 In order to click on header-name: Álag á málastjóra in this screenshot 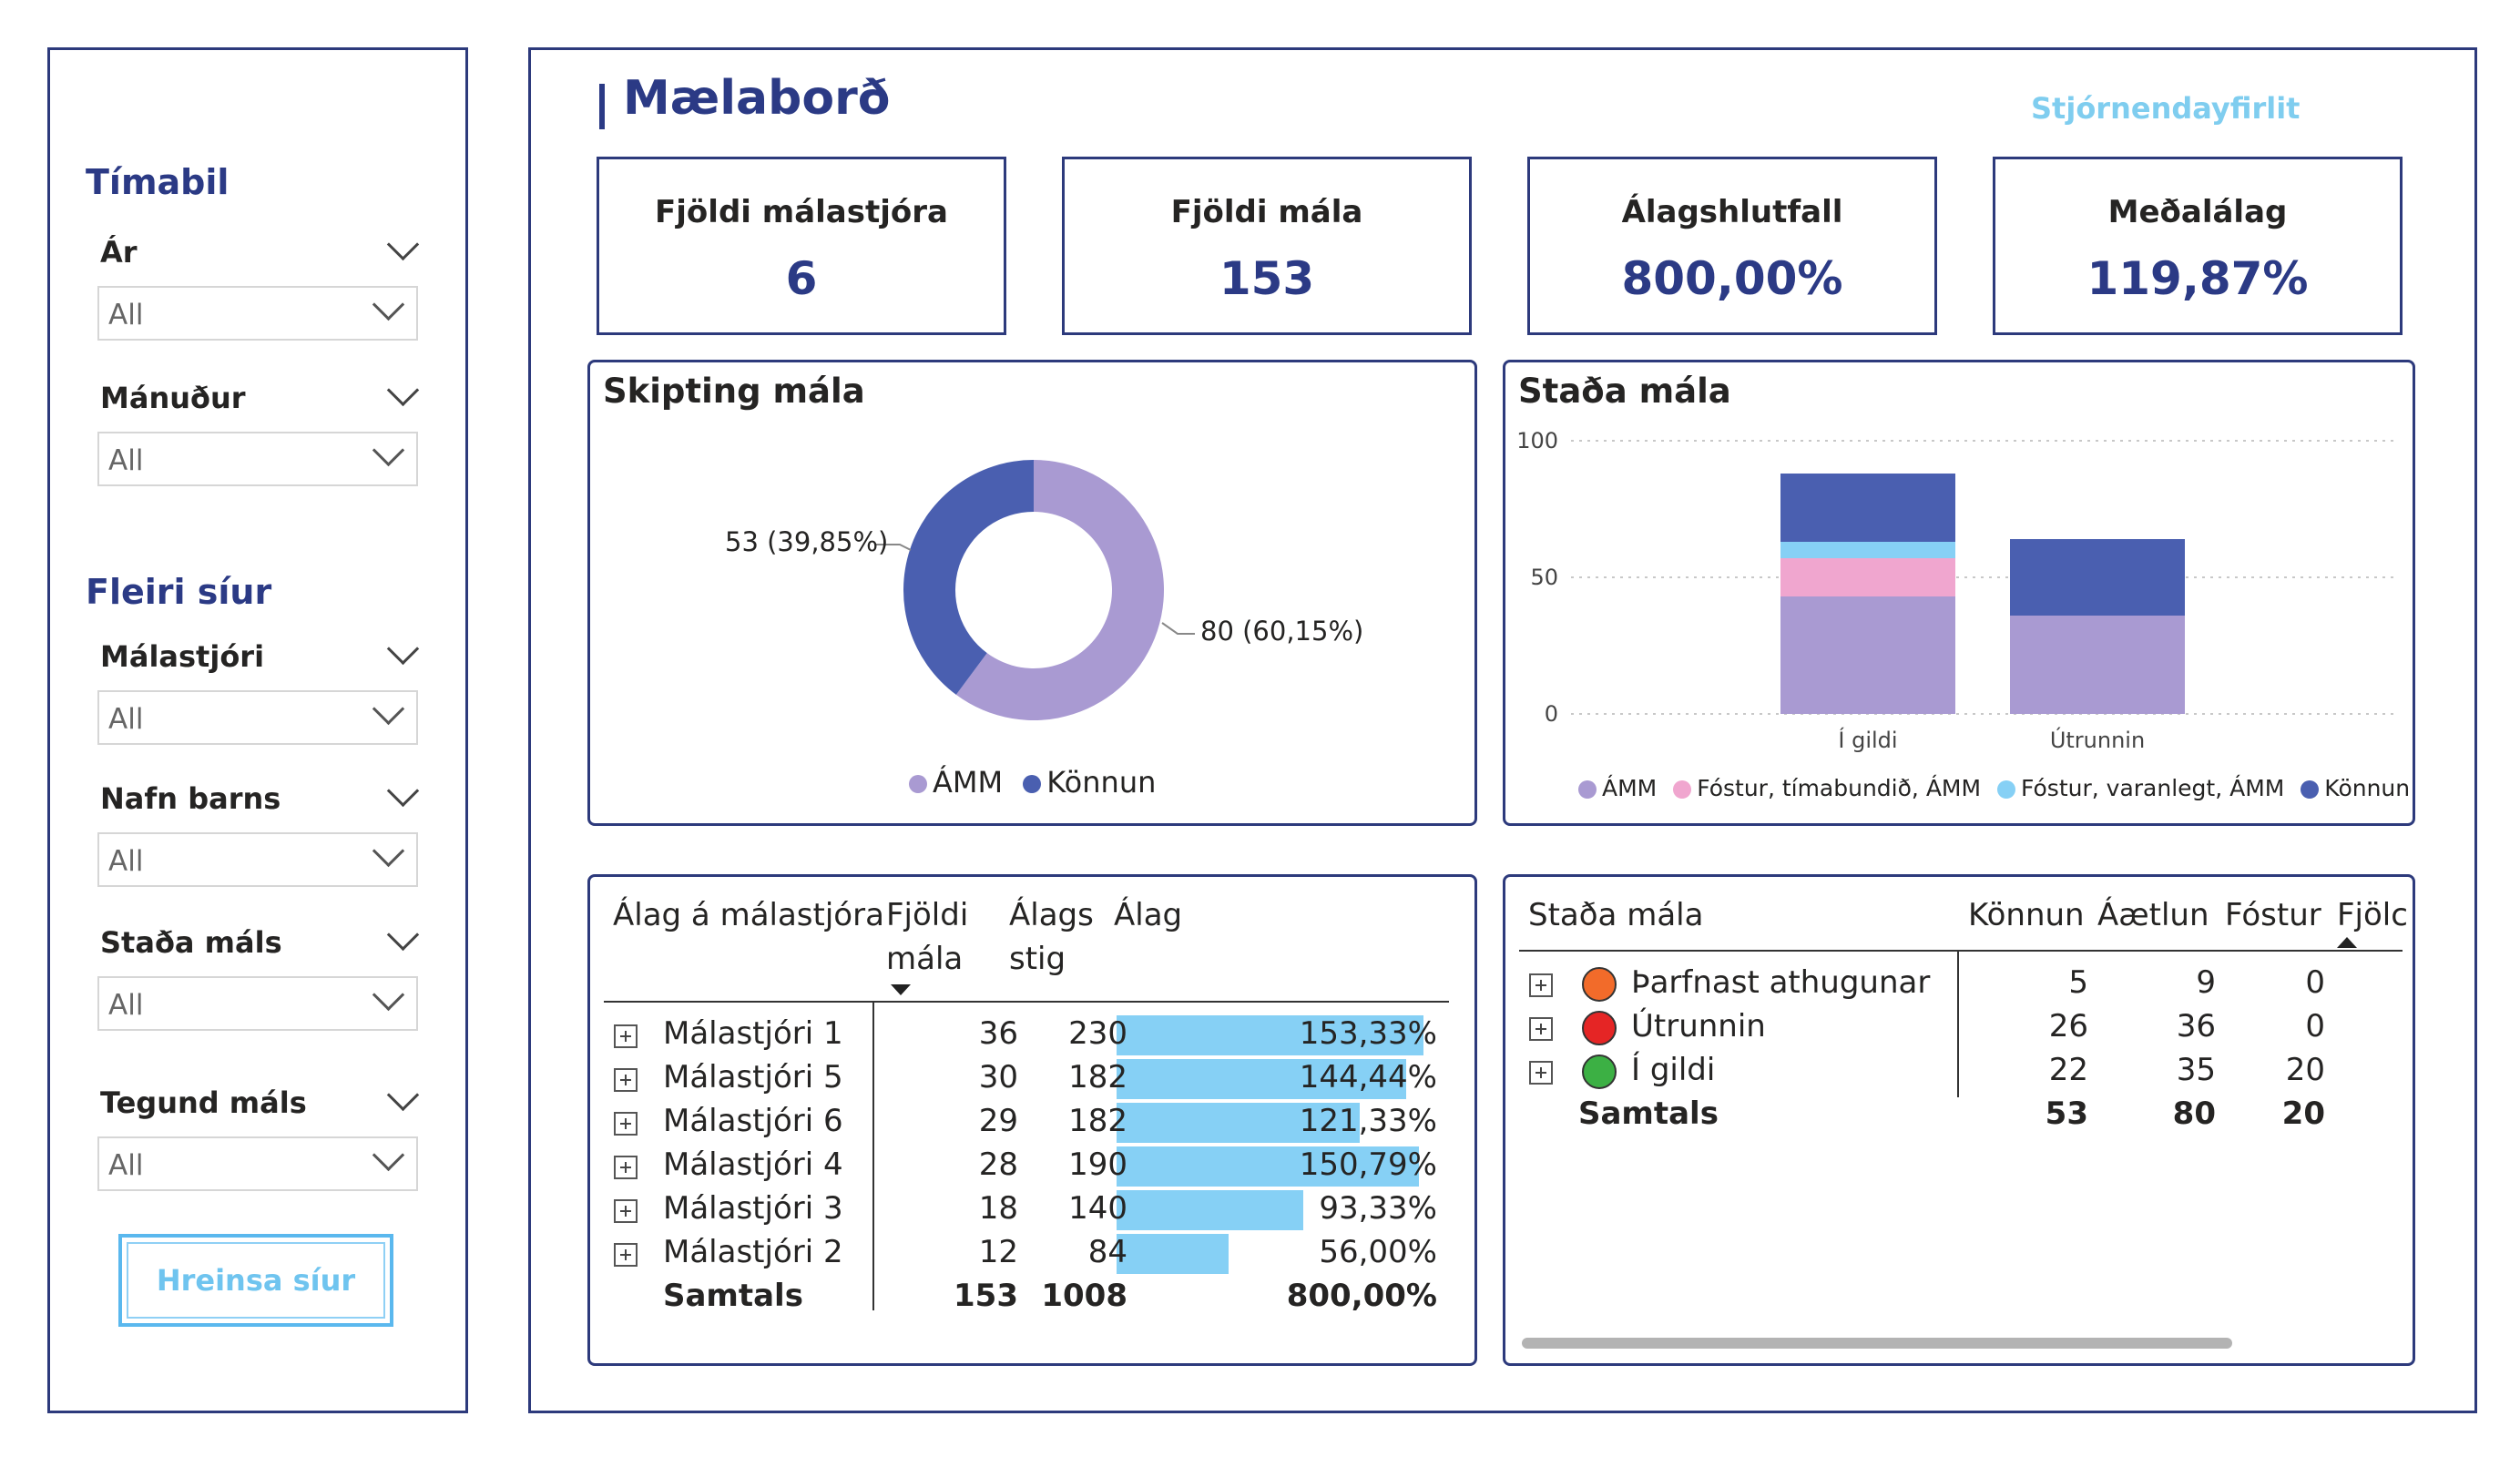, I will do `click(748, 915)`.